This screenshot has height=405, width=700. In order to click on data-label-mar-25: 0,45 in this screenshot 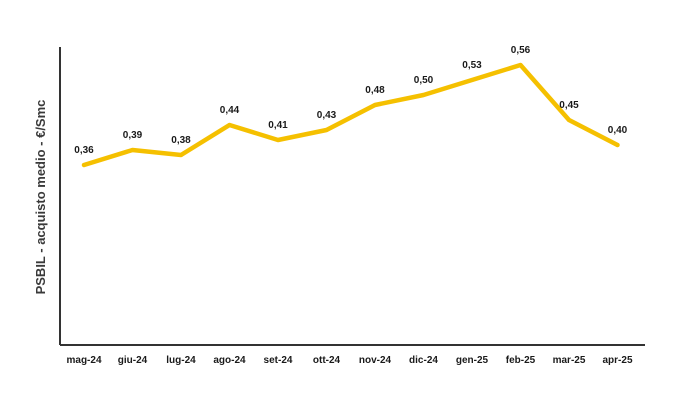, I will do `click(569, 105)`.